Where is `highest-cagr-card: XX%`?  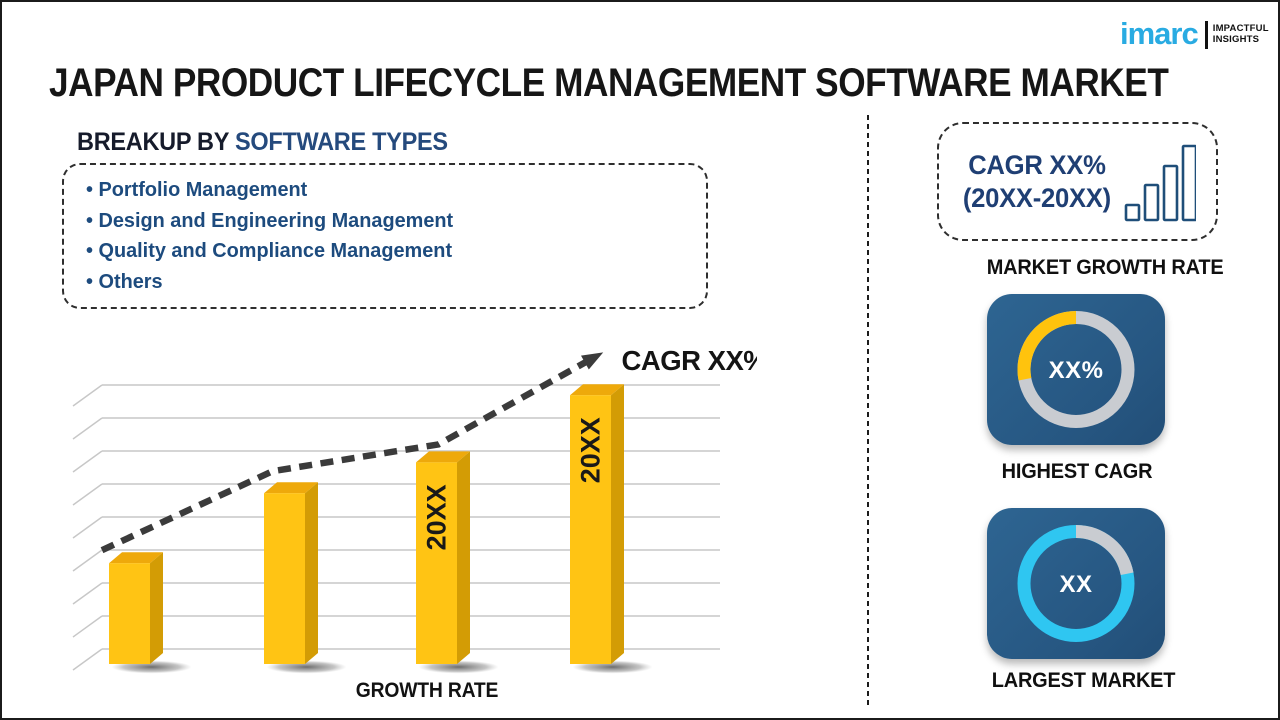
highest-cagr-card: XX% is located at coordinates (1076, 369).